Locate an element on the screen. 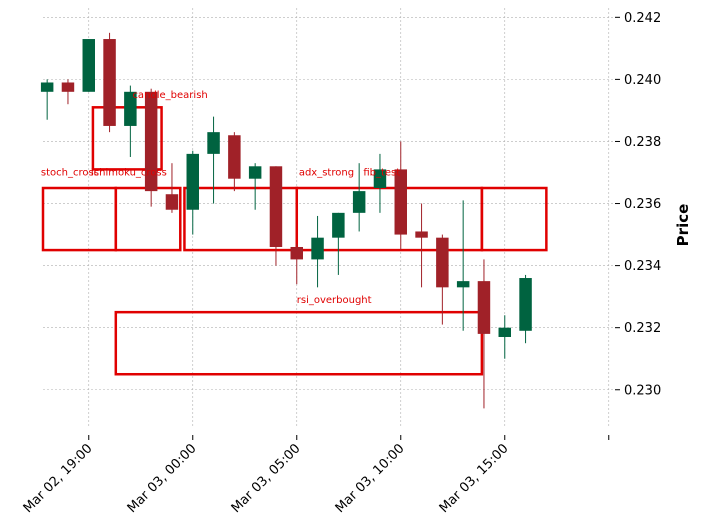  y-tick-label: 0.234 is located at coordinates (642, 266).